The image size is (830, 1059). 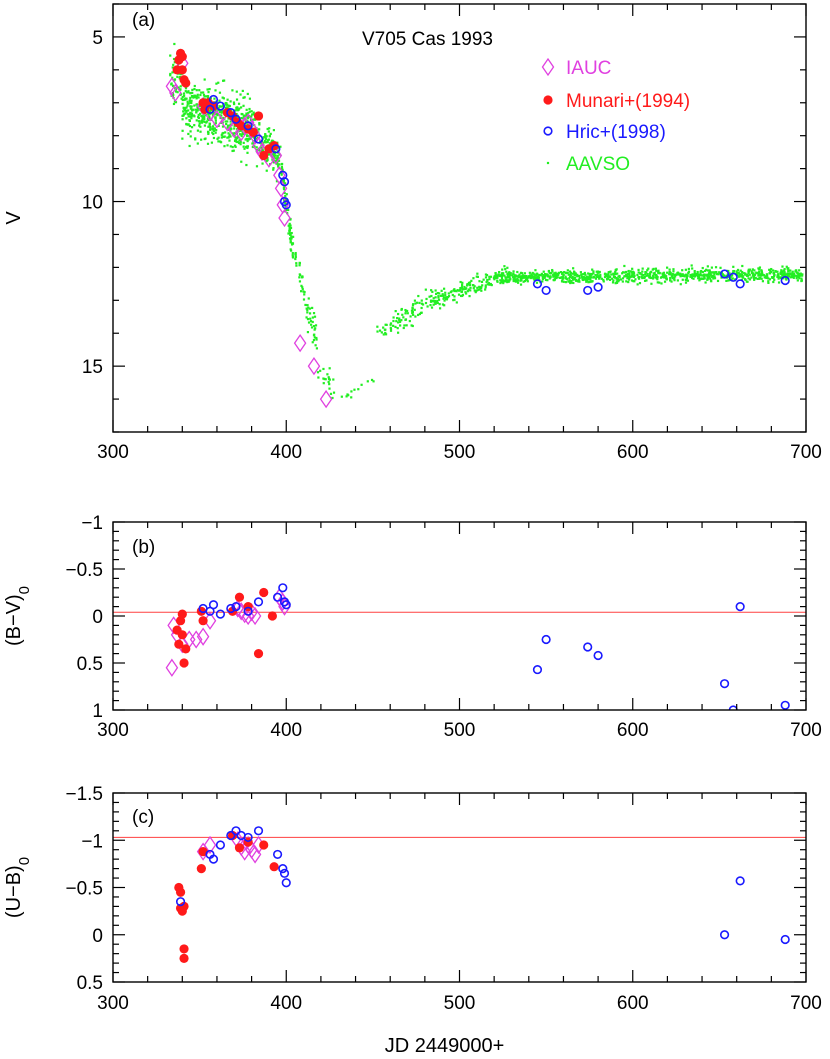 What do you see at coordinates (143, 20) in the screenshot?
I see `panel-label: (a)` at bounding box center [143, 20].